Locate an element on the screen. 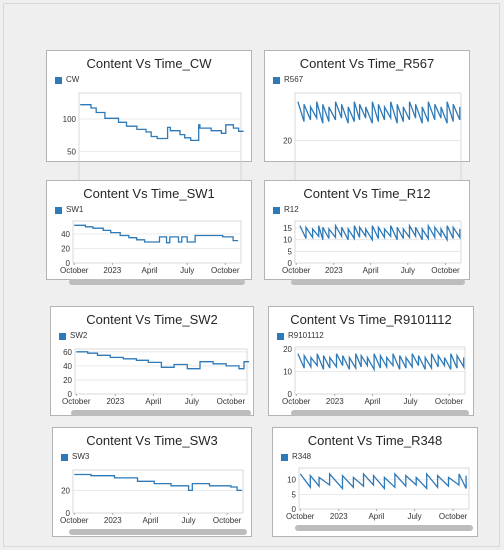 This screenshot has width=504, height=550. legend-label: R9101112 is located at coordinates (306, 335).